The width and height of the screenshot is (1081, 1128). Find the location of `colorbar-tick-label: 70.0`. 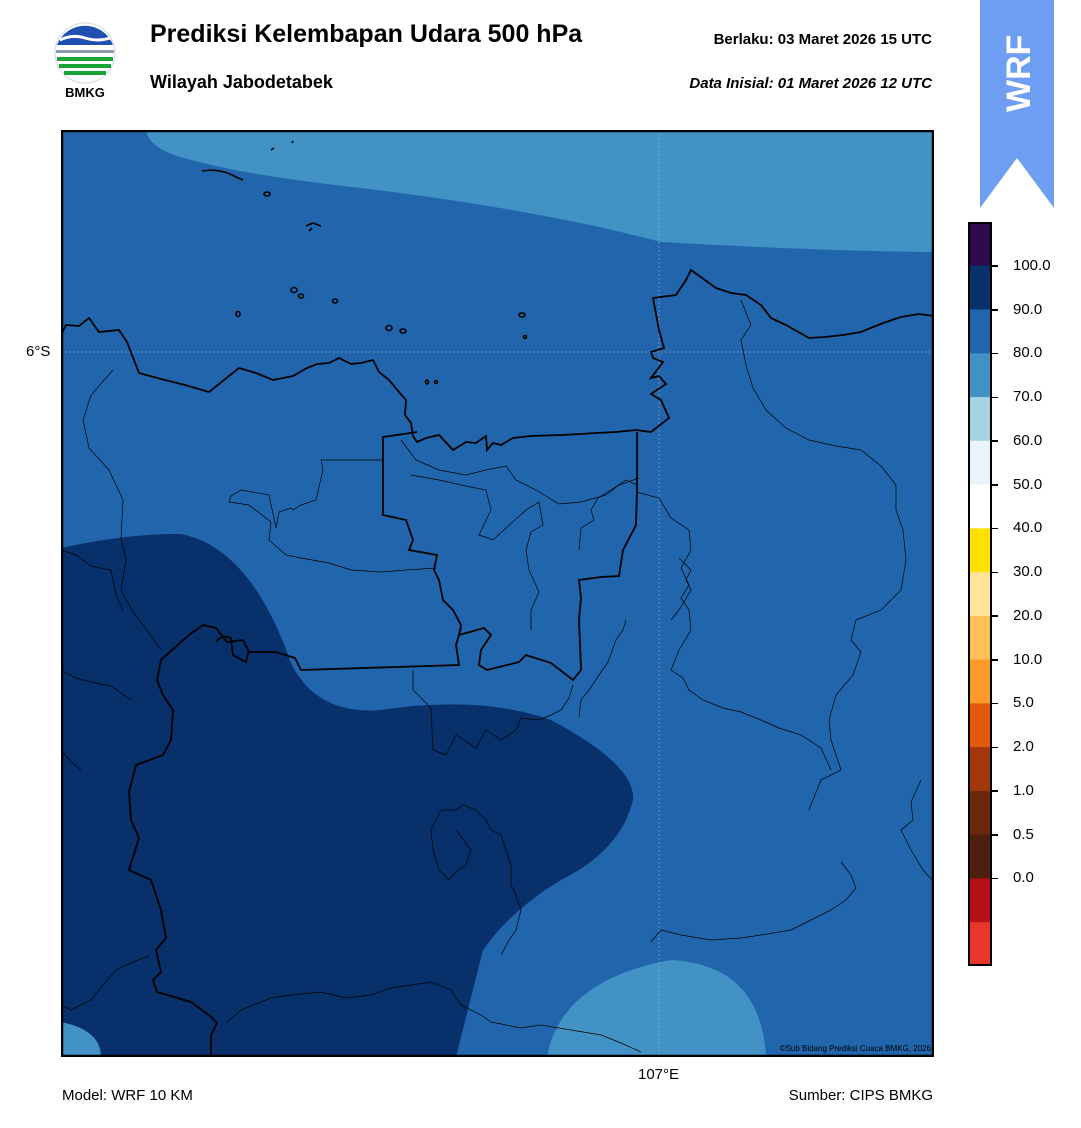

colorbar-tick-label: 70.0 is located at coordinates (1028, 397).